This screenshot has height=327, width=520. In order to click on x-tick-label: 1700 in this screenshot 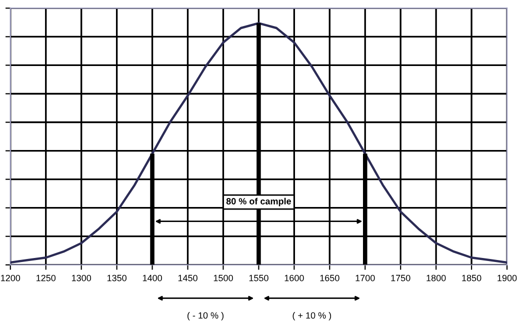, I will do `click(365, 278)`.